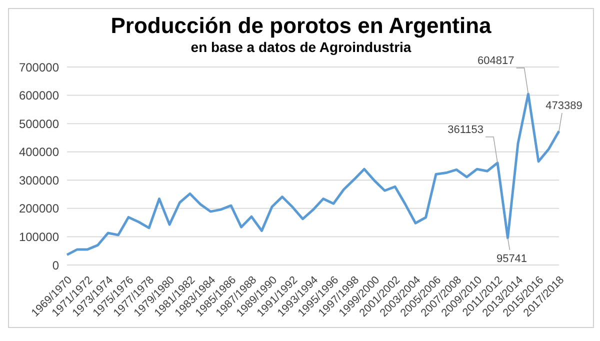  I want to click on y-tick-label: 300000, so click(39, 180).